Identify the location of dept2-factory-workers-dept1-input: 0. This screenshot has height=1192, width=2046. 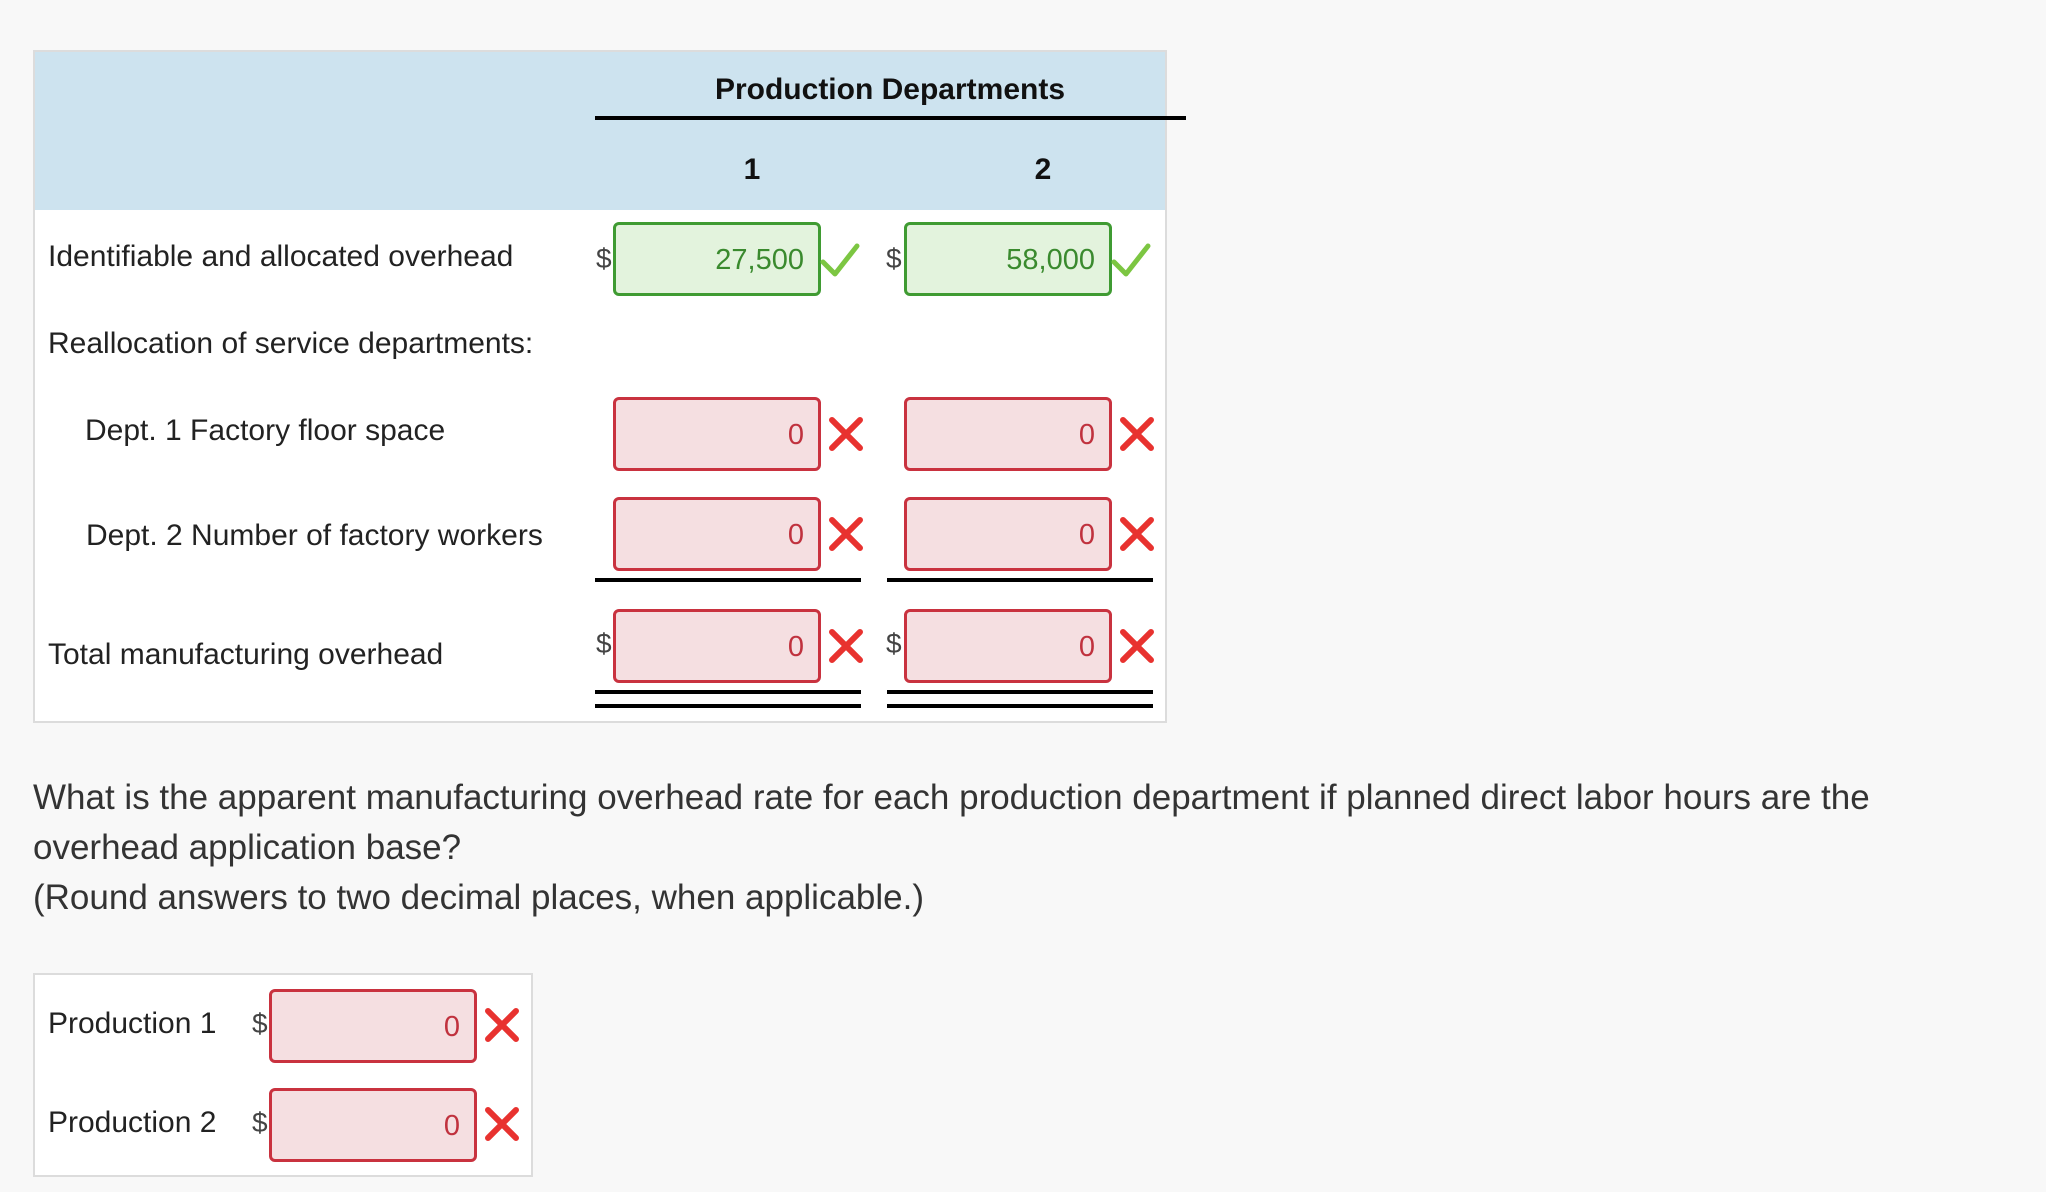
(717, 534).